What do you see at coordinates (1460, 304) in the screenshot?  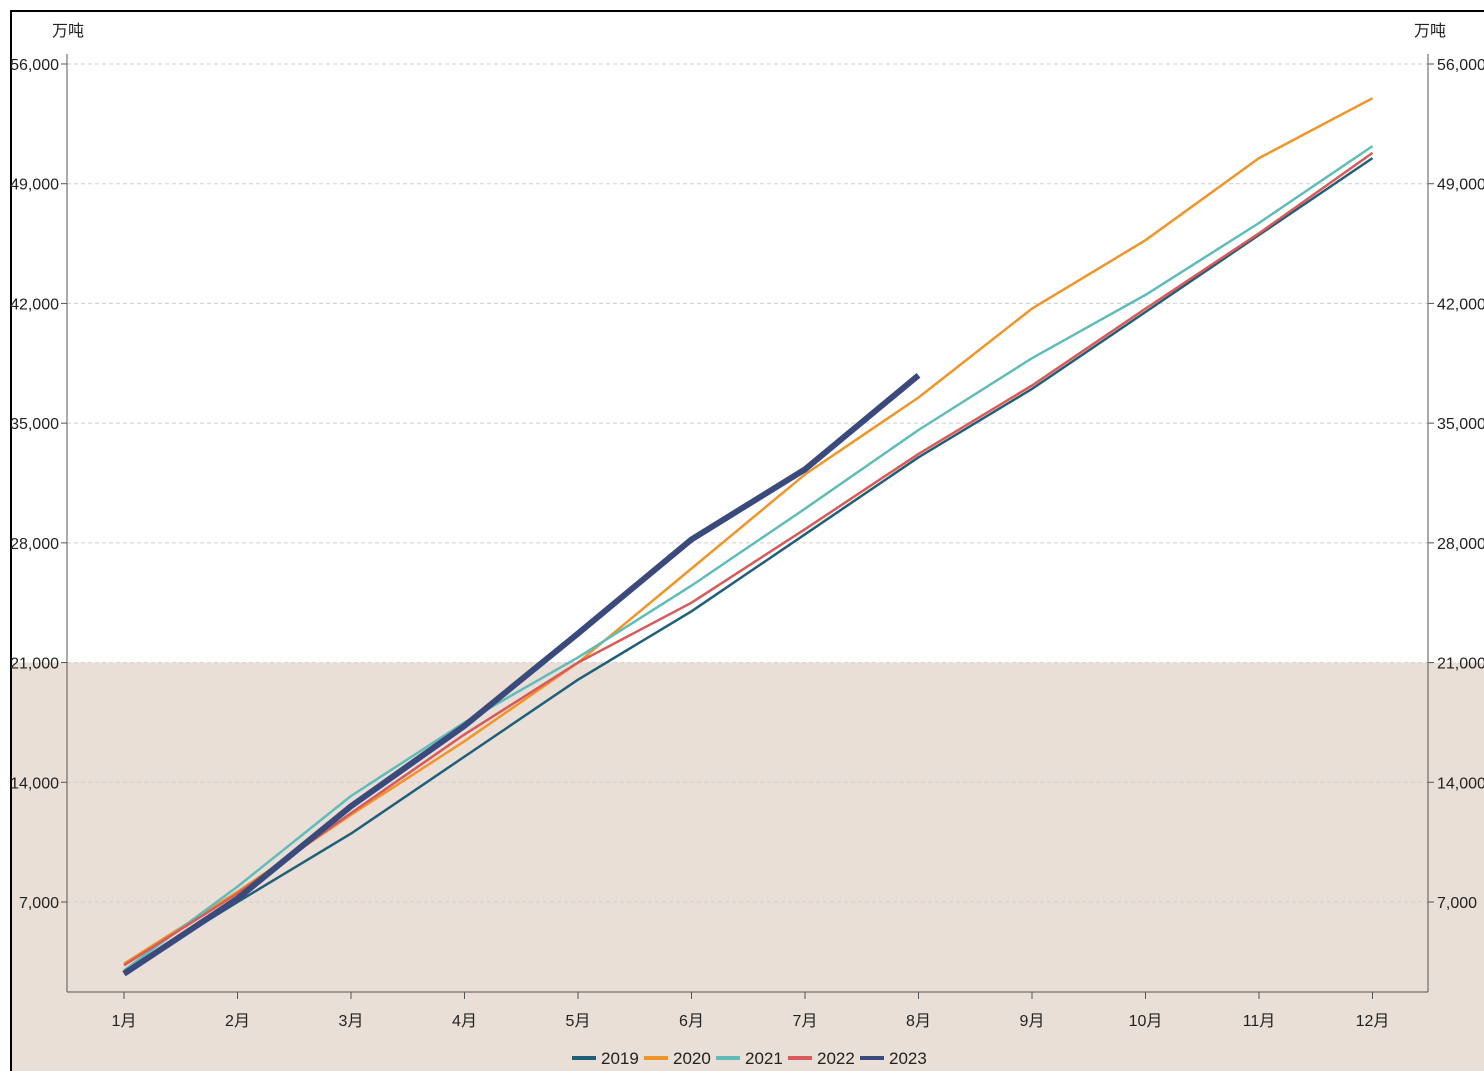 I see `right-tick-label-5: 42,000` at bounding box center [1460, 304].